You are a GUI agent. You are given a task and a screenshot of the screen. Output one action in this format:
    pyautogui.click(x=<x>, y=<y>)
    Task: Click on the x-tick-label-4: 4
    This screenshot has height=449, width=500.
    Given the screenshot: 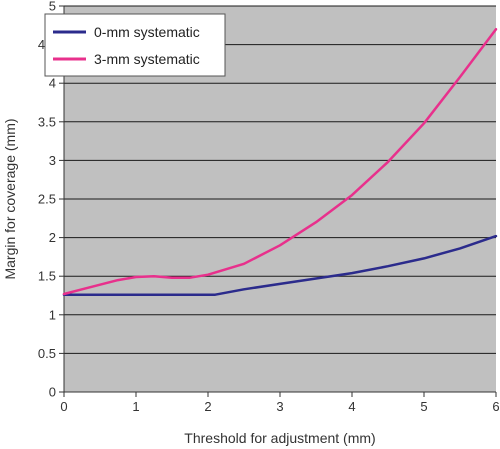 What is the action you would take?
    pyautogui.click(x=351, y=406)
    